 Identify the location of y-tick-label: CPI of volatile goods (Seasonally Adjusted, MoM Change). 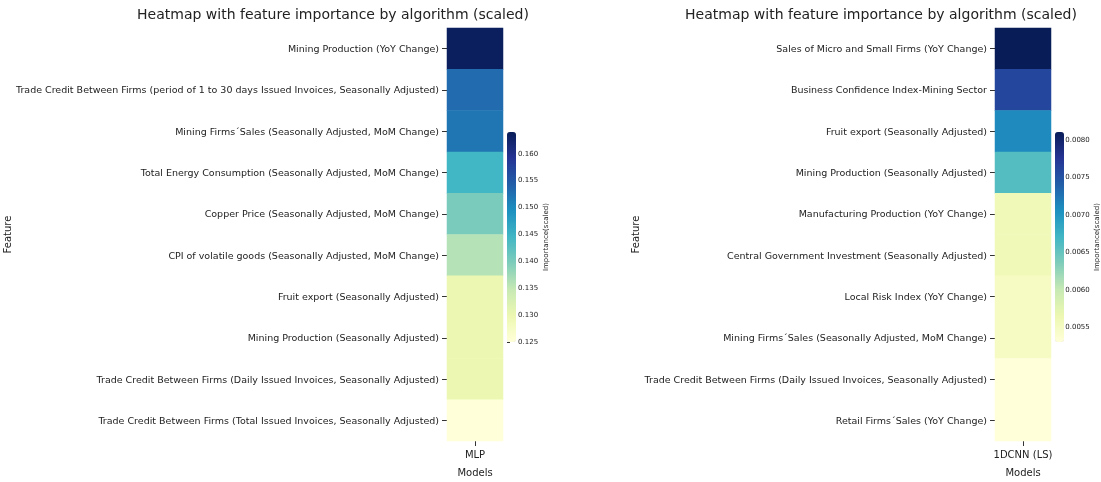
(303, 255).